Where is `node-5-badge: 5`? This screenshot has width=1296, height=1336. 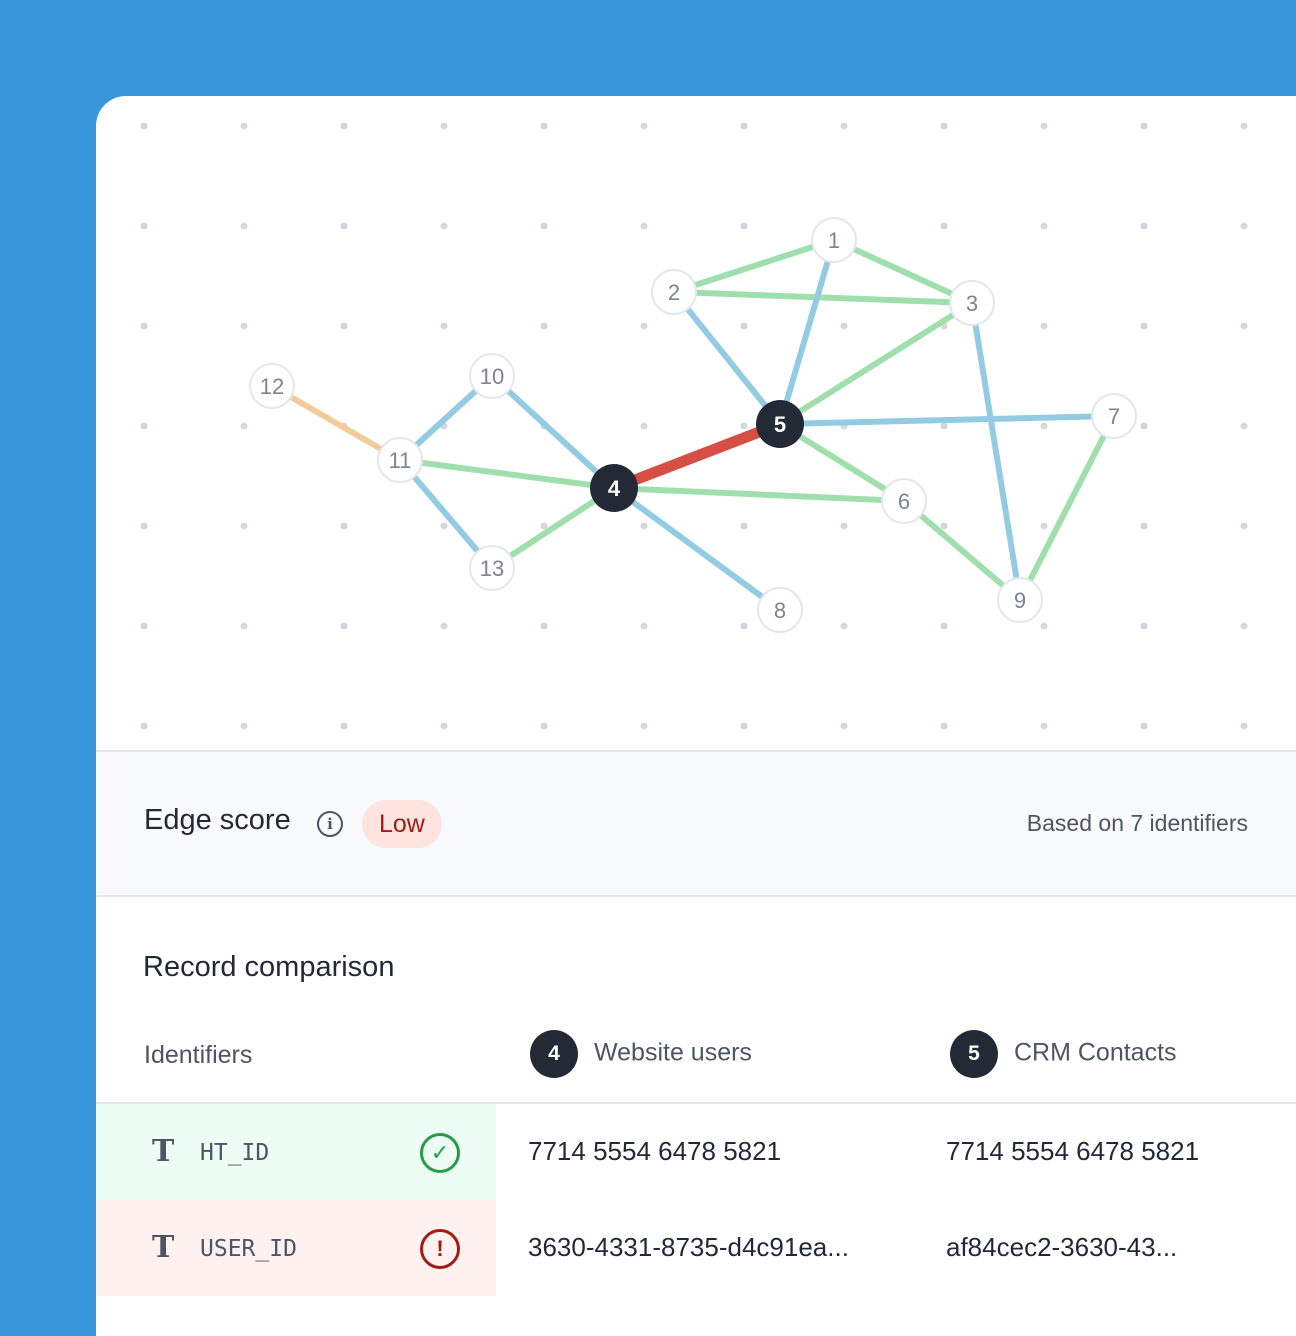
node-5-badge: 5 is located at coordinates (974, 1054).